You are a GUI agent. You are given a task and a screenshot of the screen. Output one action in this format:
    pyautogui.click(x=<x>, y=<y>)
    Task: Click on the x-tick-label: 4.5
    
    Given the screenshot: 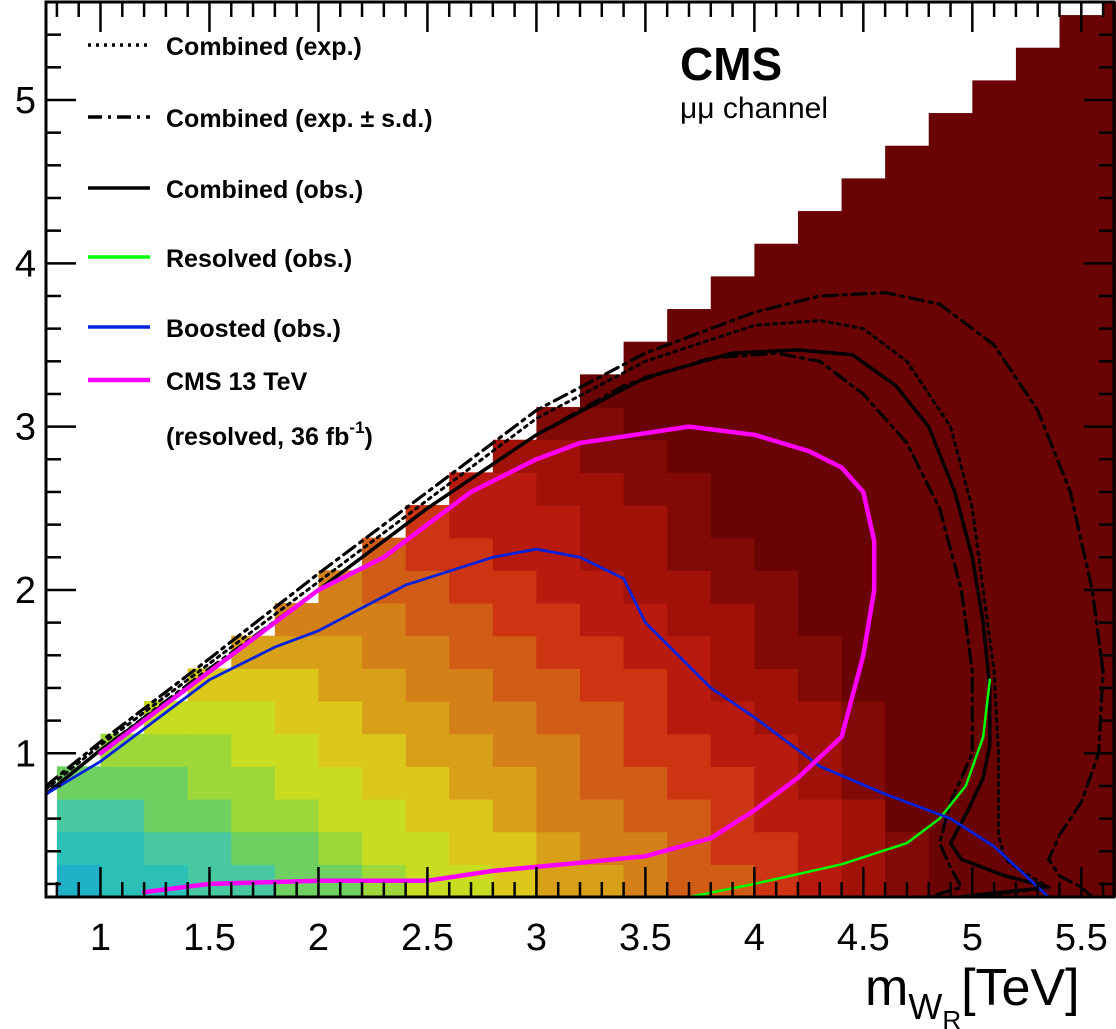 What is the action you would take?
    pyautogui.click(x=863, y=938)
    